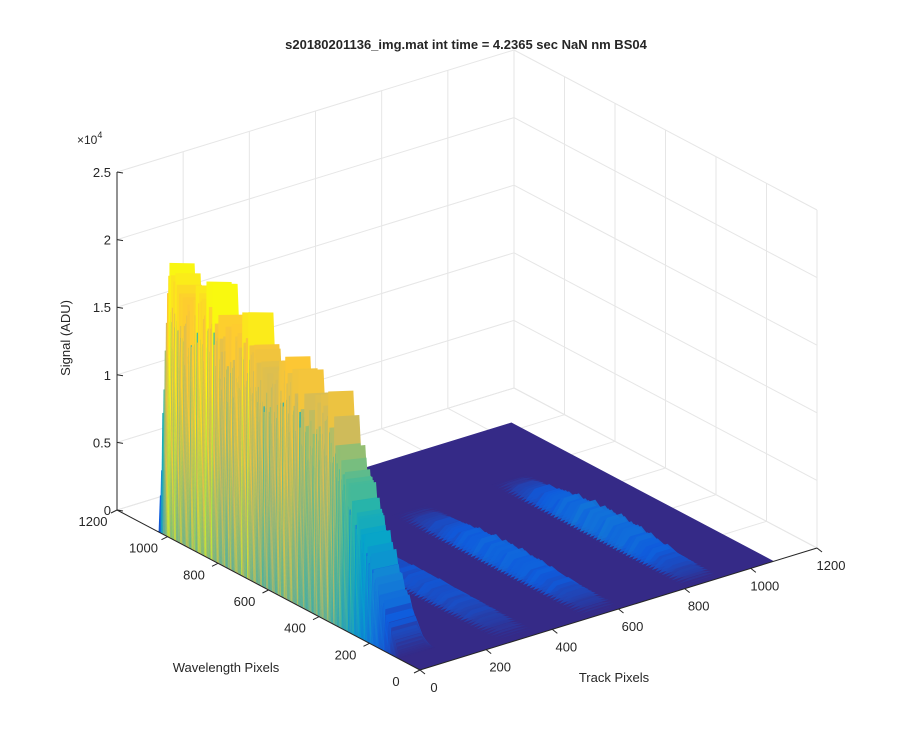  Describe the element at coordinates (99, 135) in the screenshot. I see `z-exponent-power: 4` at that location.